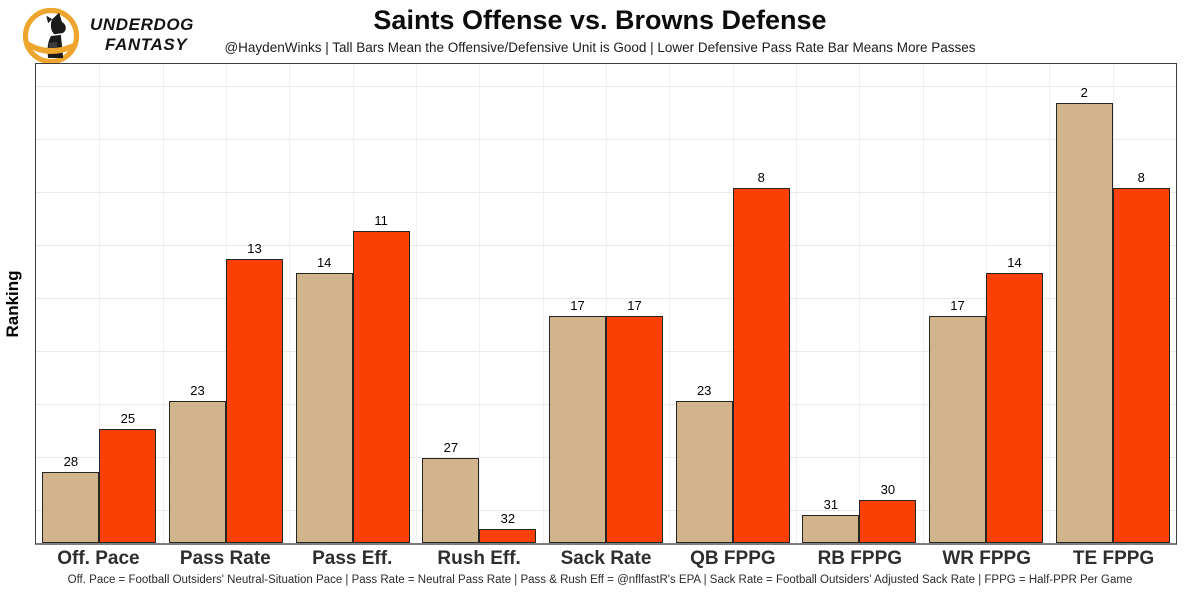 The width and height of the screenshot is (1200, 600). I want to click on bar-value-label: 2, so click(1084, 92).